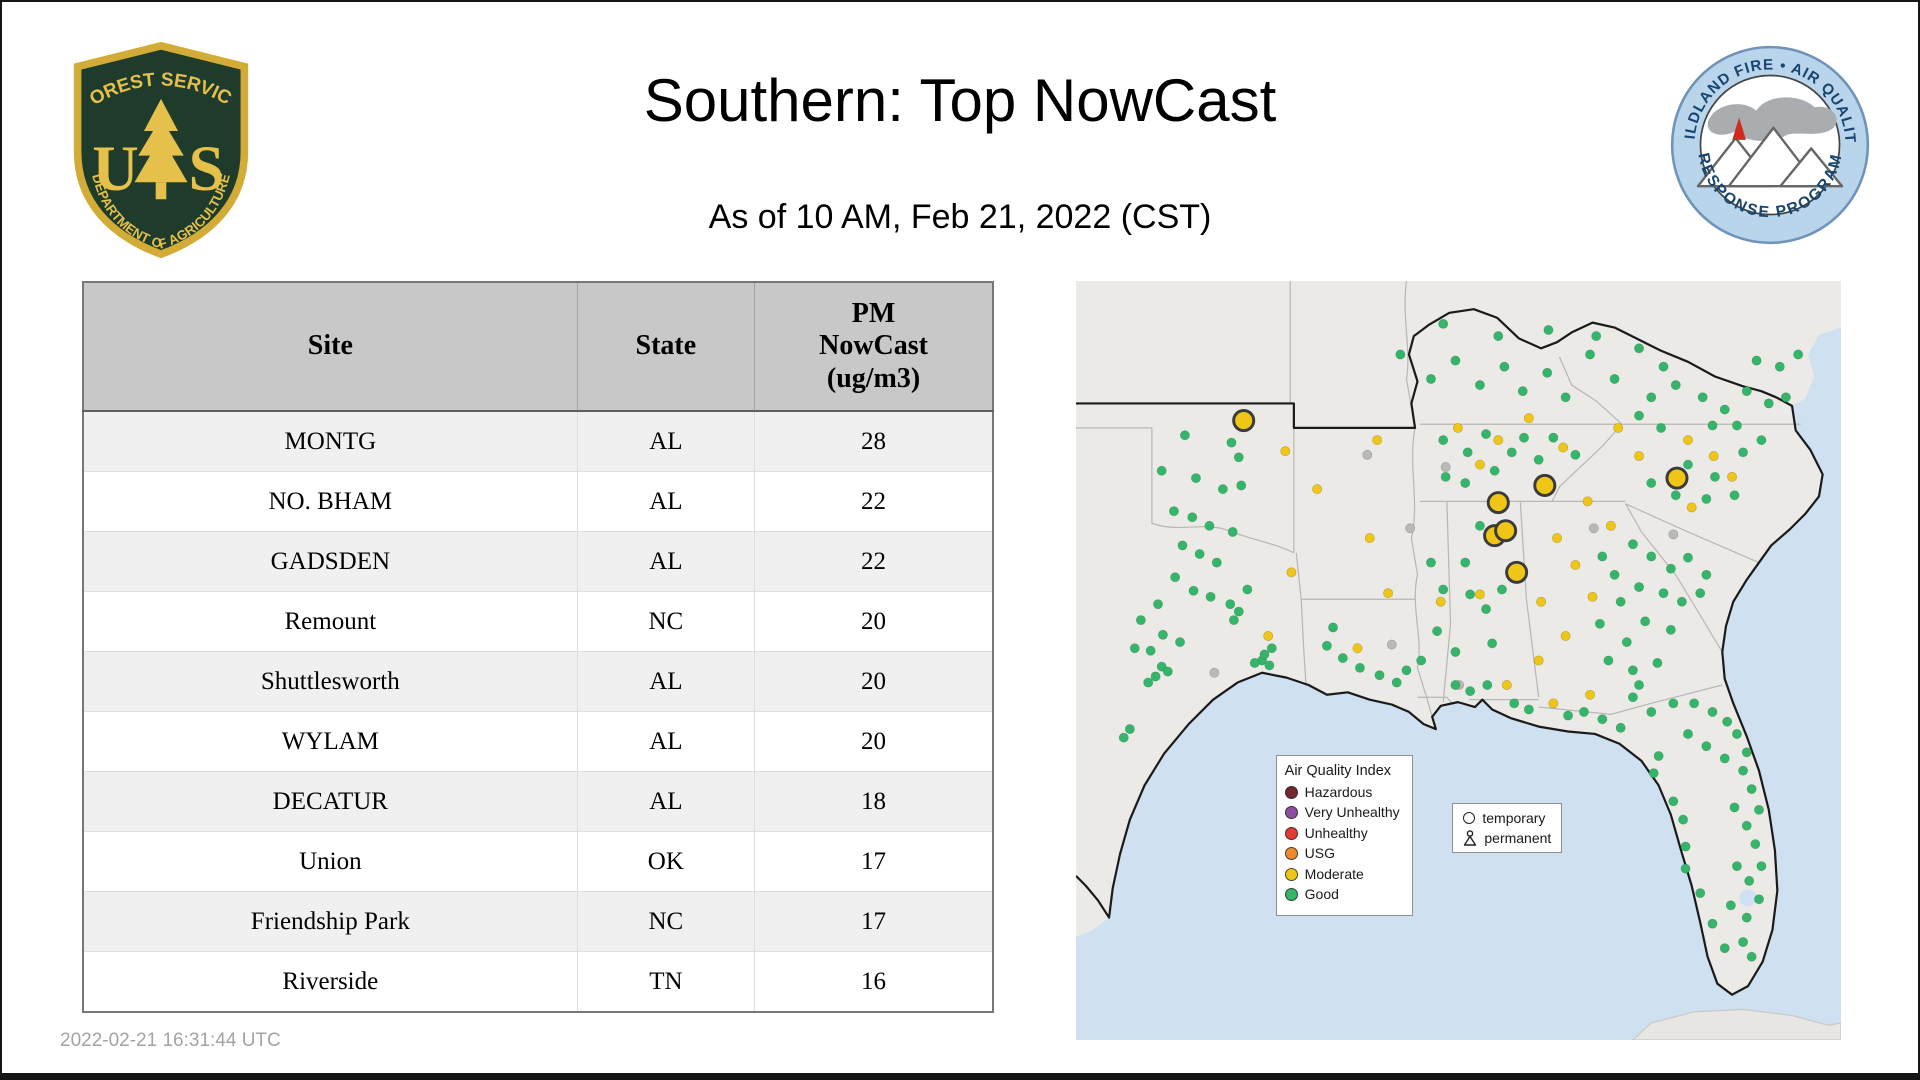 This screenshot has width=1920, height=1080. I want to click on site-cell: Shuttlesworth, so click(330, 681).